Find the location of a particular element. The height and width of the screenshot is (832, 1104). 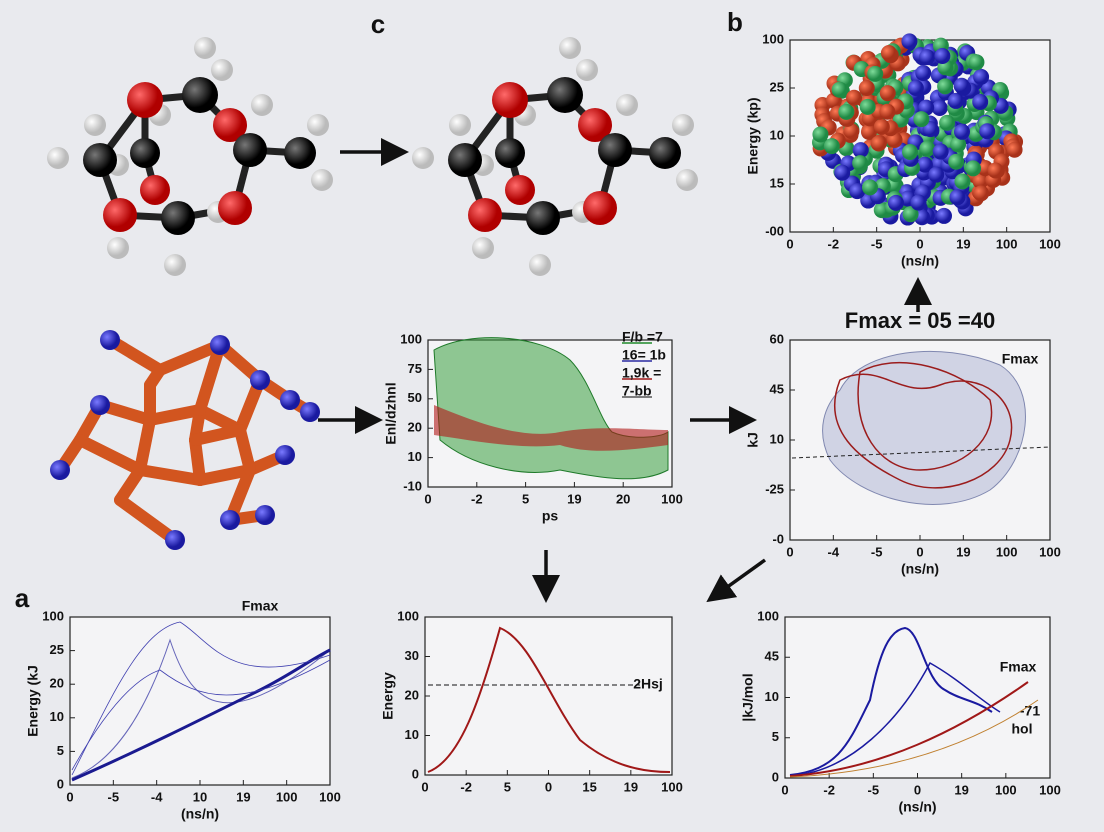

y-tick-label: 5 is located at coordinates (60, 750).